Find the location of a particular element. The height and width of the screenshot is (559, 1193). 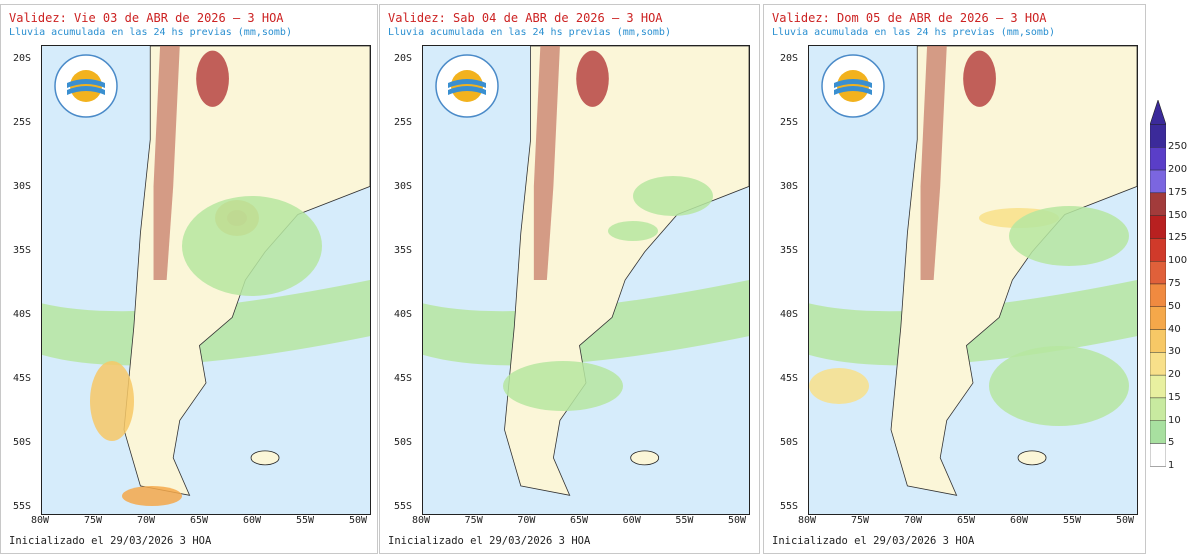

colorbar-label: 10 is located at coordinates (1174, 420).